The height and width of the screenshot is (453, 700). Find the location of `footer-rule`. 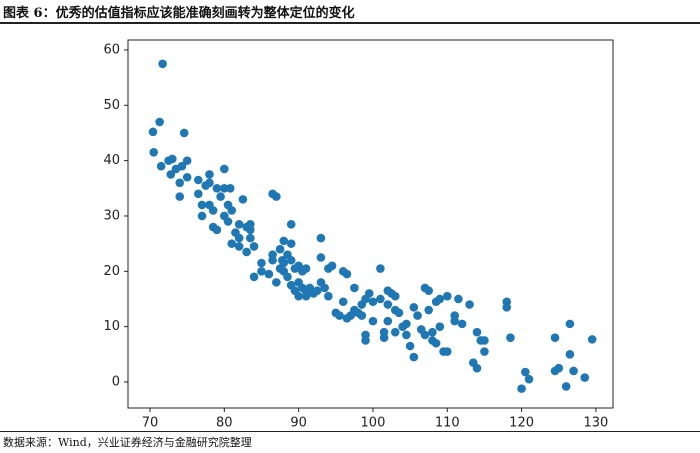

footer-rule is located at coordinates (350, 431).